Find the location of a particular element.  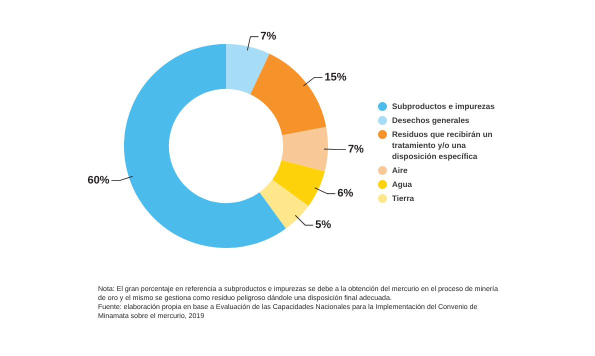

data-label: 5% is located at coordinates (323, 225).